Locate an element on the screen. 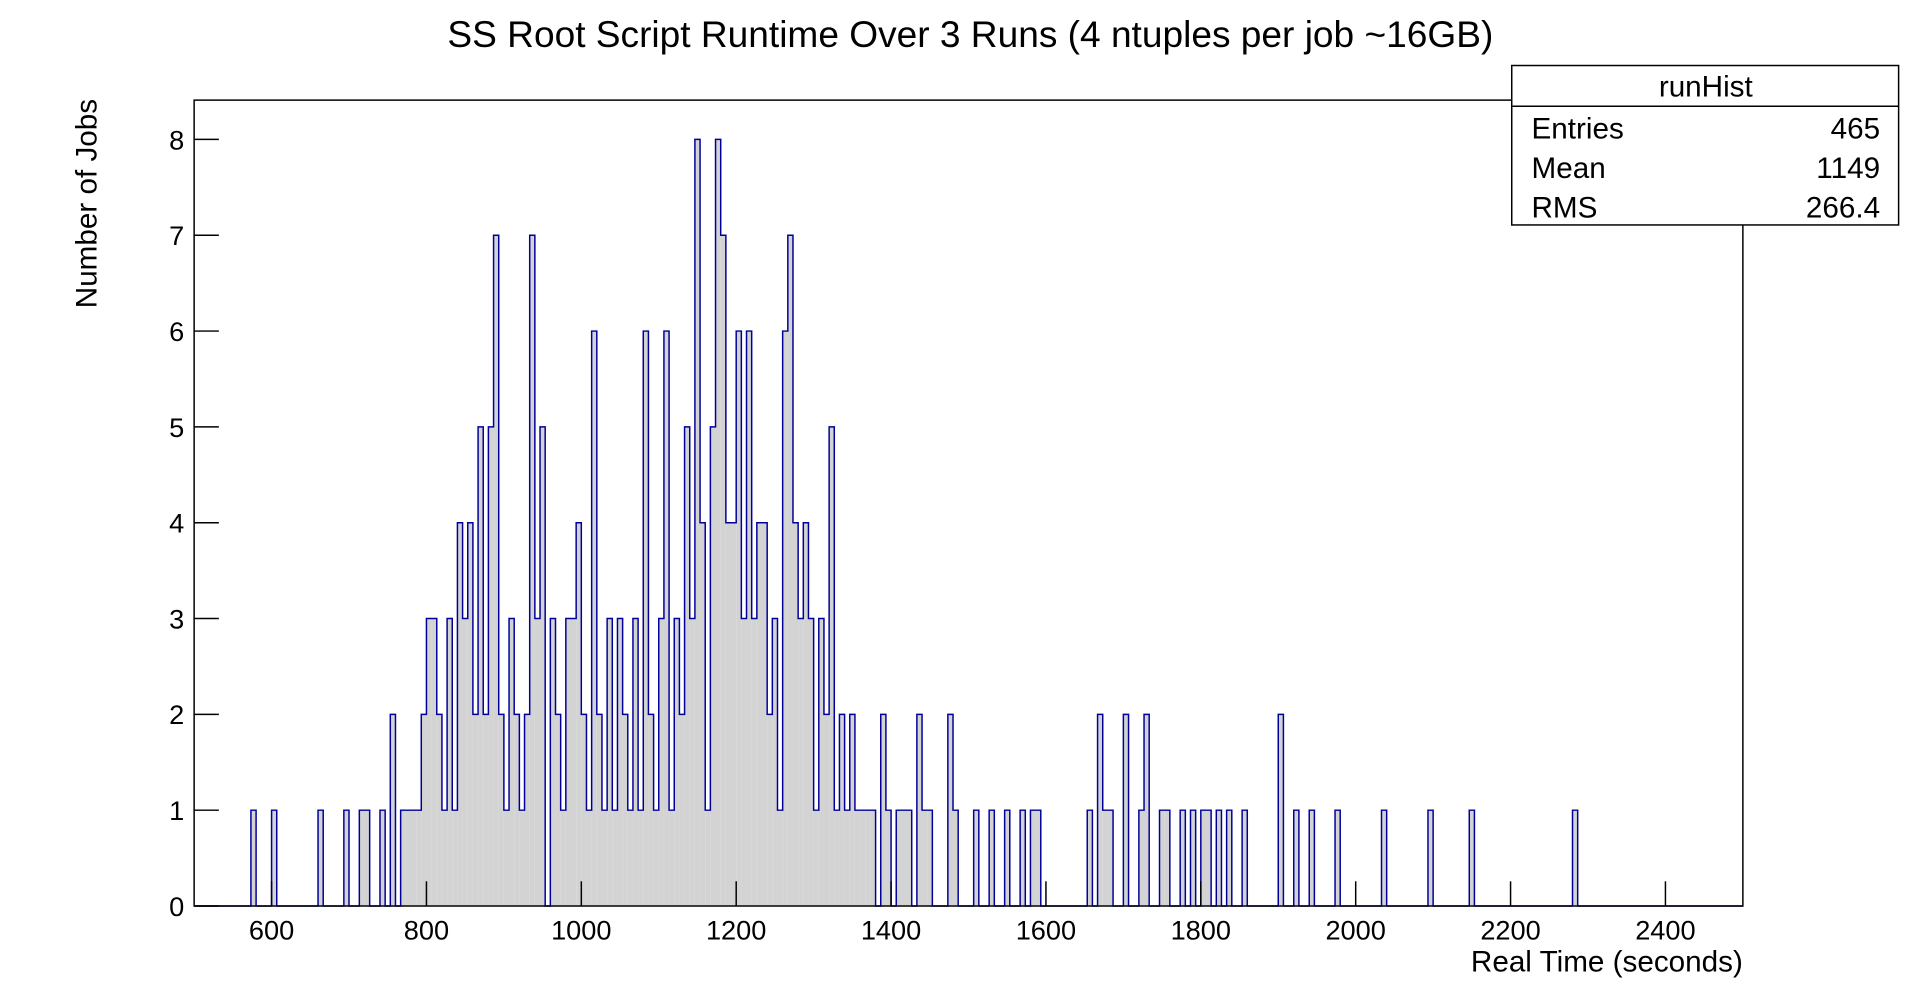  stats-value: 465 is located at coordinates (1855, 128).